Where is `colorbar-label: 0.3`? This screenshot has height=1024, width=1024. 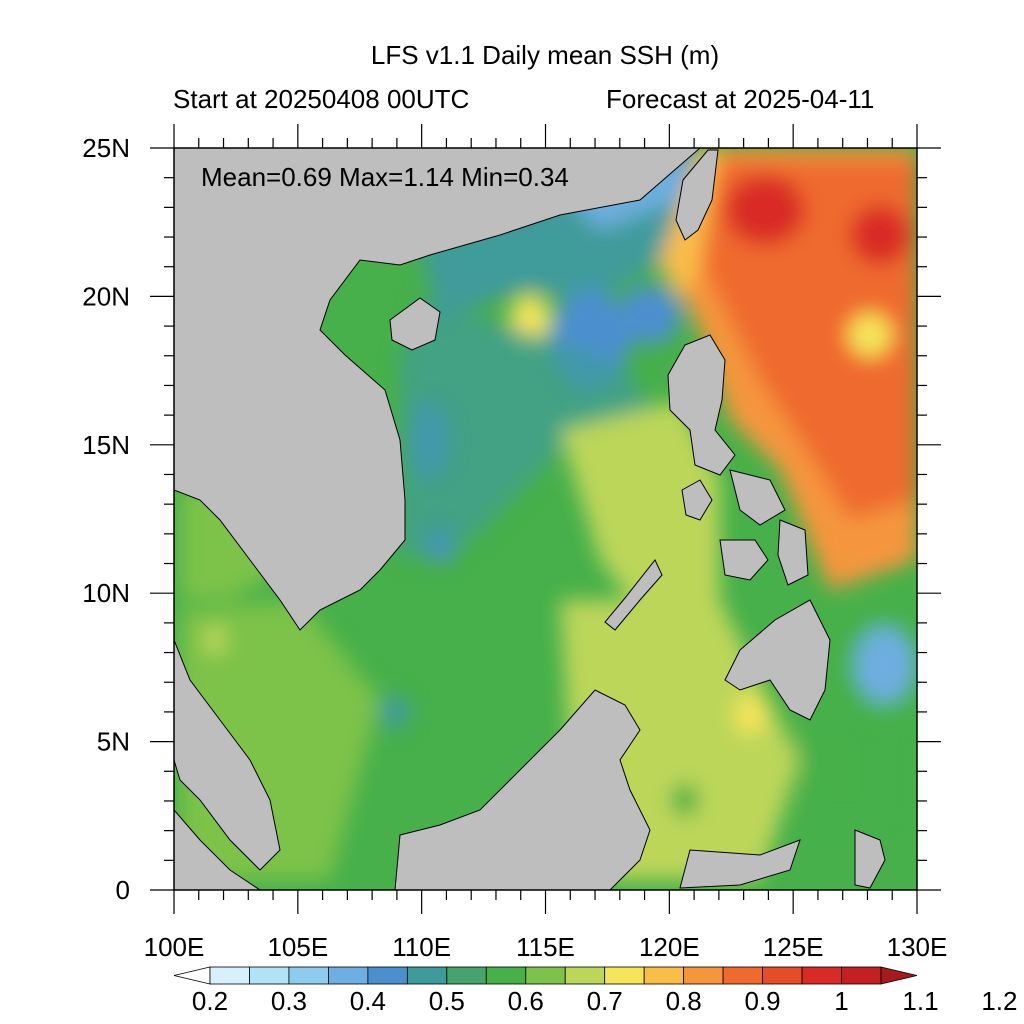
colorbar-label: 0.3 is located at coordinates (289, 1001).